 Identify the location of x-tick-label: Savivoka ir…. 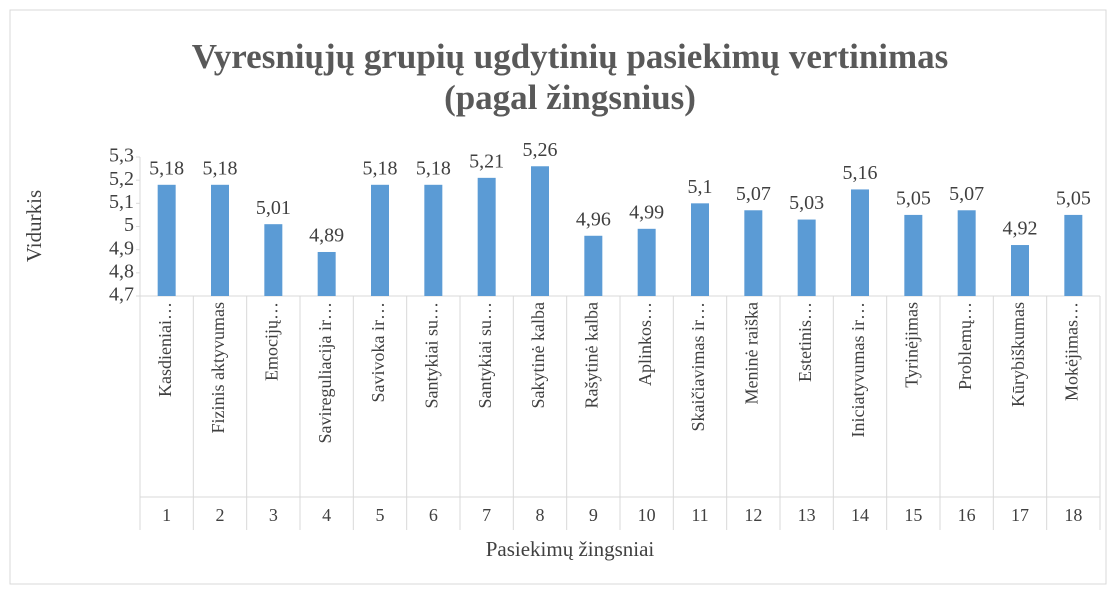
(378, 352).